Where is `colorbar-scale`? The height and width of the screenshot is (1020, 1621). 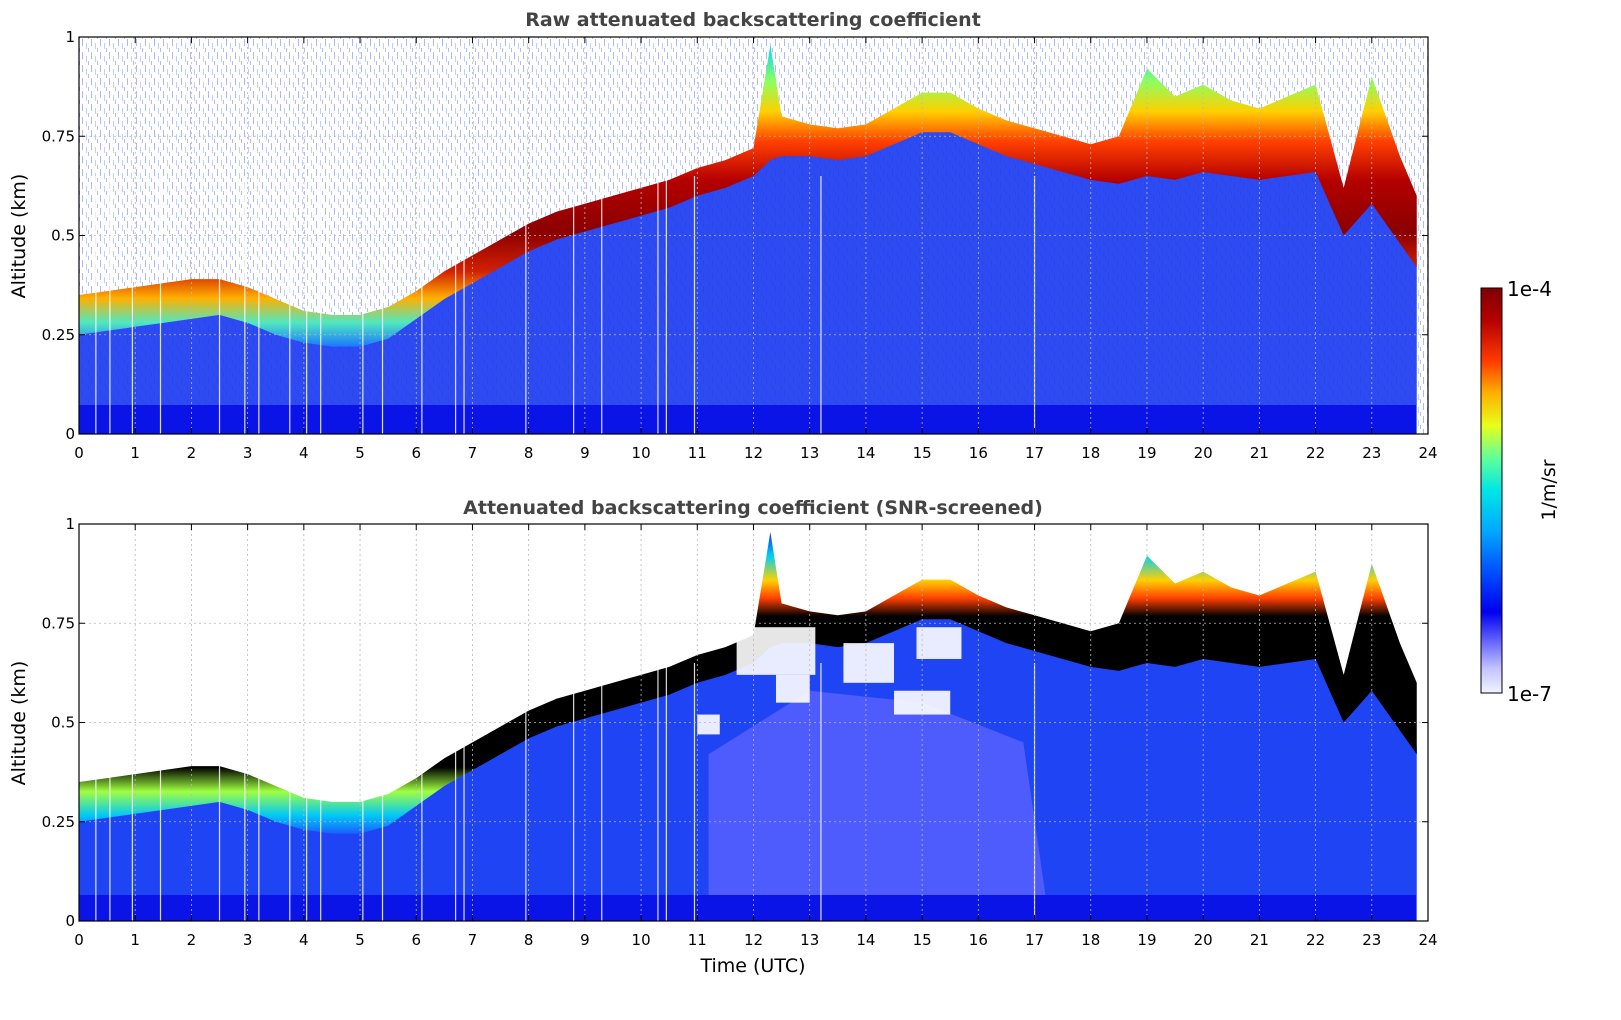
colorbar-scale is located at coordinates (1491, 490).